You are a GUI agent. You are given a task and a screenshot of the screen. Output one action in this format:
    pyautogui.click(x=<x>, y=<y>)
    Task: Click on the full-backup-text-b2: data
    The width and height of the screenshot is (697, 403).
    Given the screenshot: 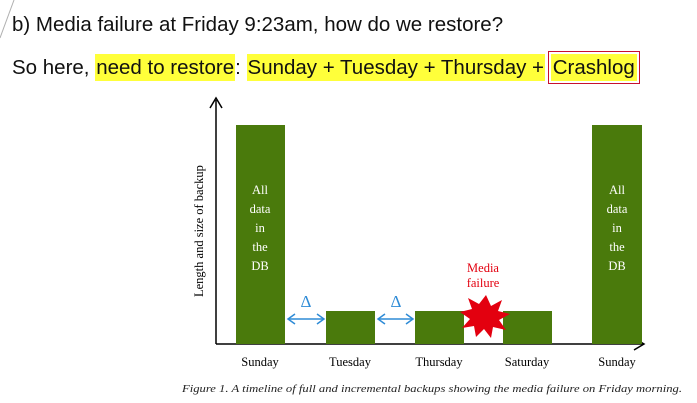 What is the action you would take?
    pyautogui.click(x=617, y=209)
    